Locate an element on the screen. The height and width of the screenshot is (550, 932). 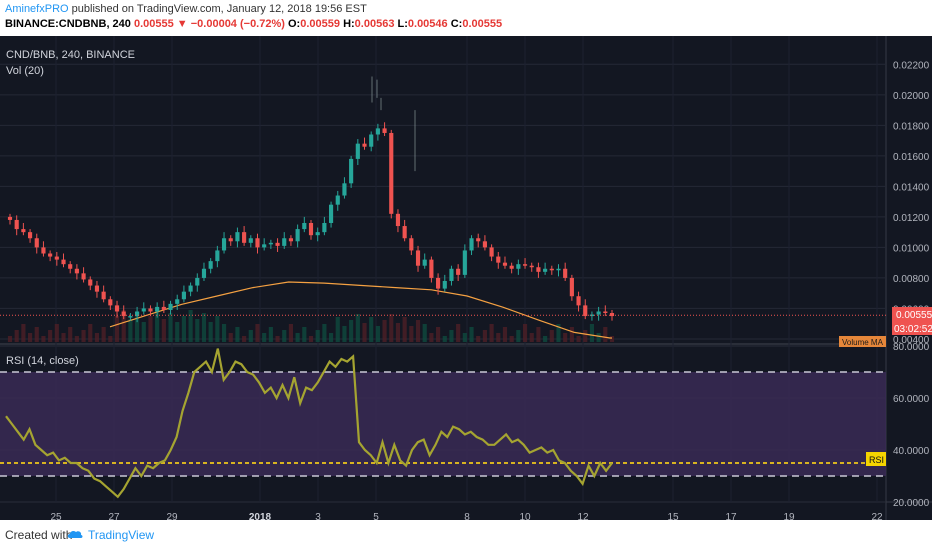
author-link: AminefxPRO is located at coordinates (37, 9).